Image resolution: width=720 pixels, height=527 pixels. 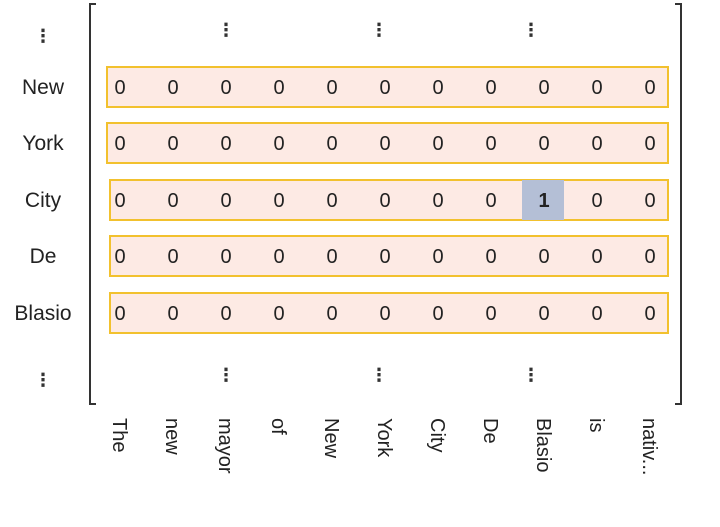 I want to click on row-label: York, so click(x=43, y=143).